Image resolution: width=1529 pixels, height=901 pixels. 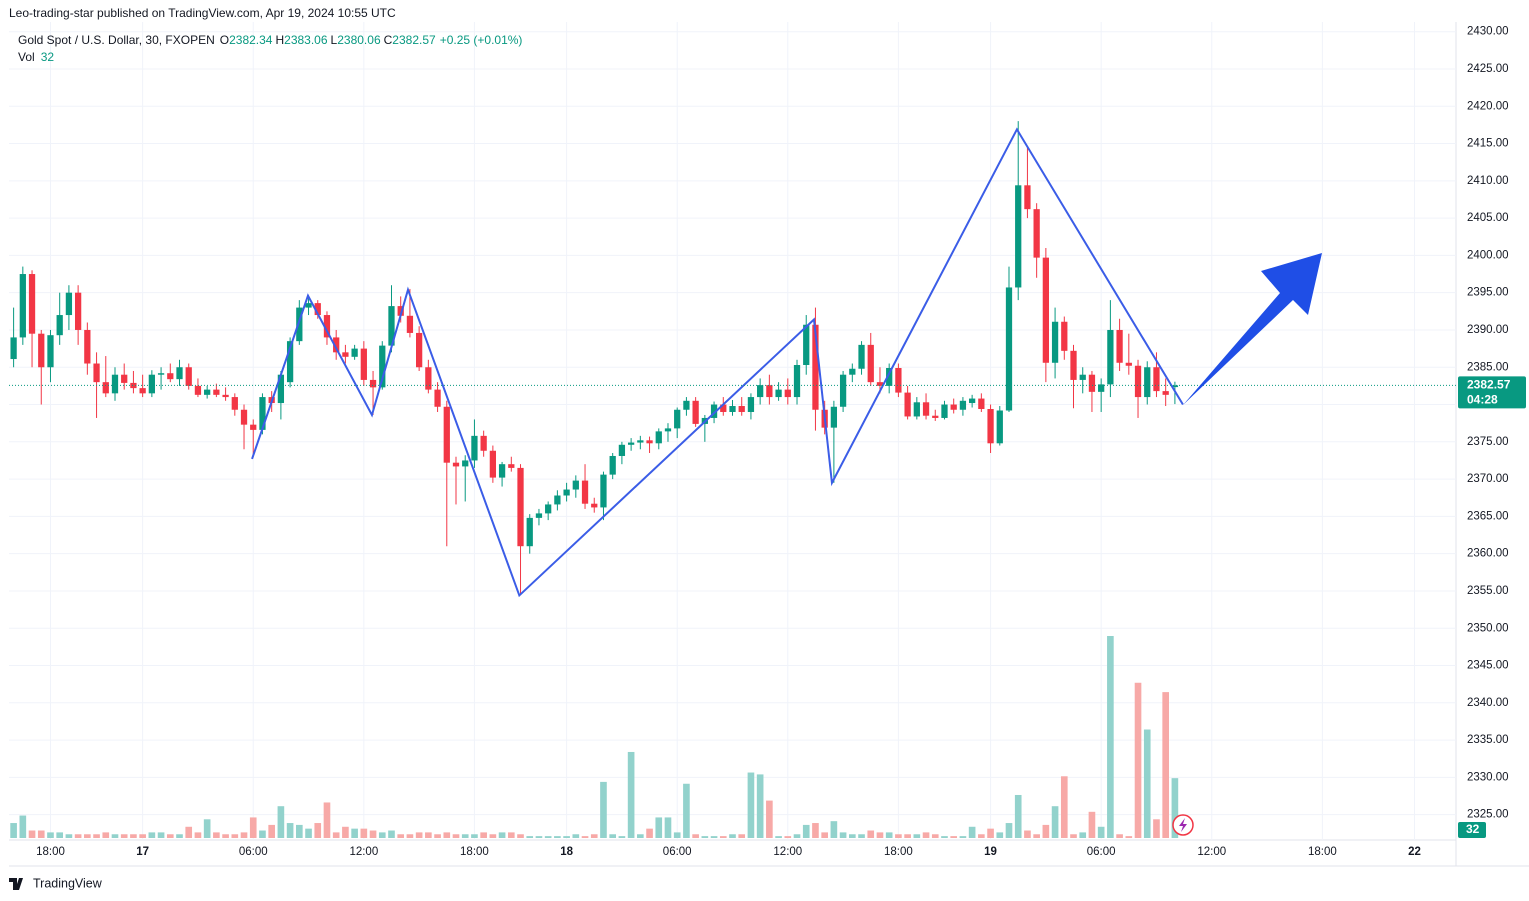 What do you see at coordinates (1488, 554) in the screenshot?
I see `y-tick-label: 2360.00` at bounding box center [1488, 554].